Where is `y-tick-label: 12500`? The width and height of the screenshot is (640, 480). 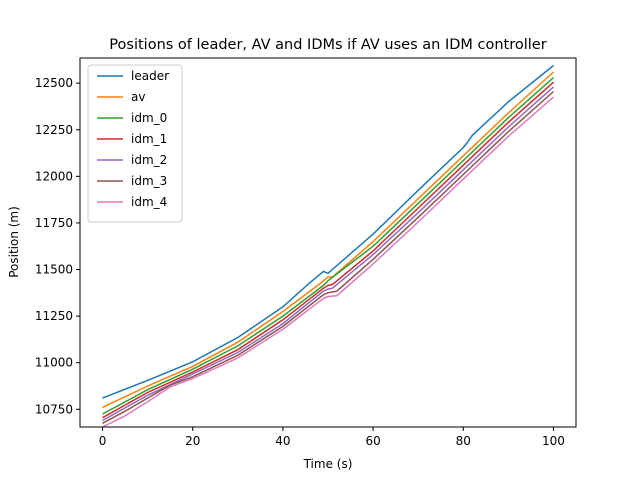 y-tick-label: 12500 is located at coordinates (54, 83).